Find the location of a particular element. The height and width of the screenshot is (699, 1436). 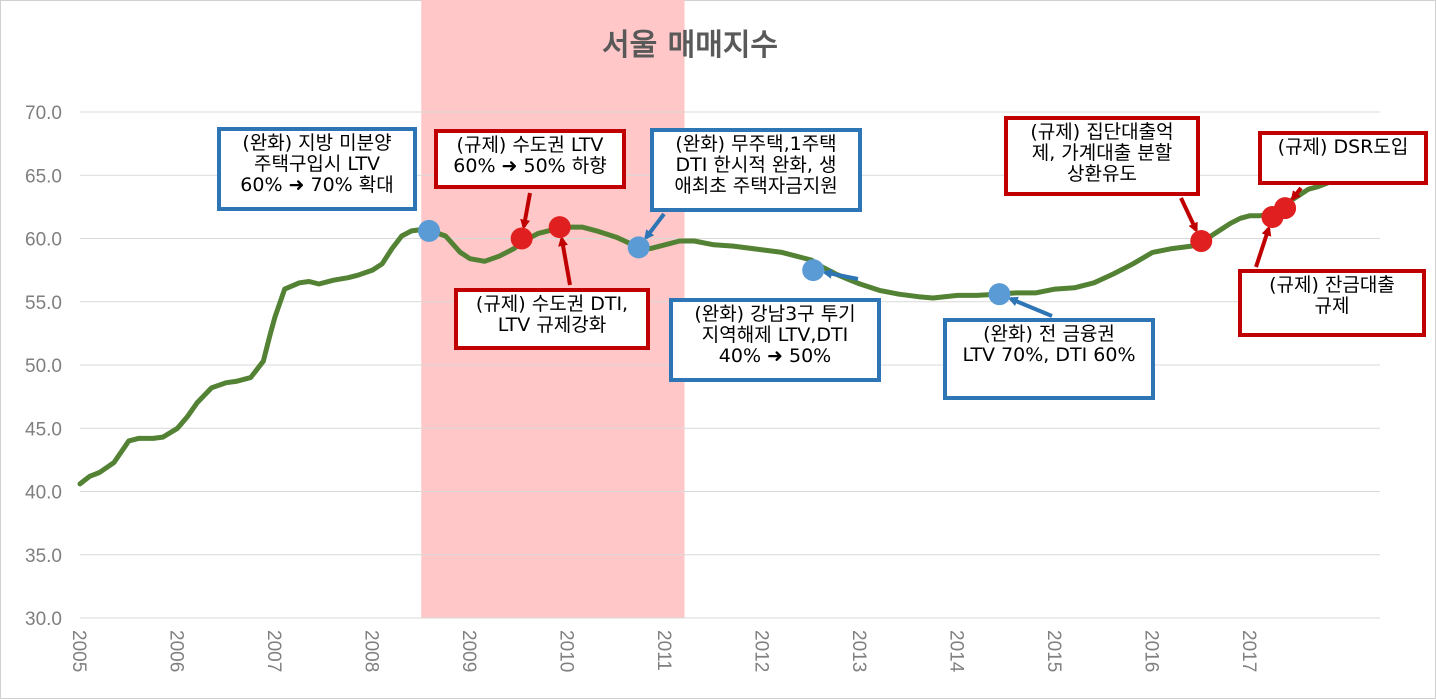

easing-annotation: (완화) 무주택,1주택 DTI 한시적 완화, 생 애최초 주택자금지원 is located at coordinates (756, 170).